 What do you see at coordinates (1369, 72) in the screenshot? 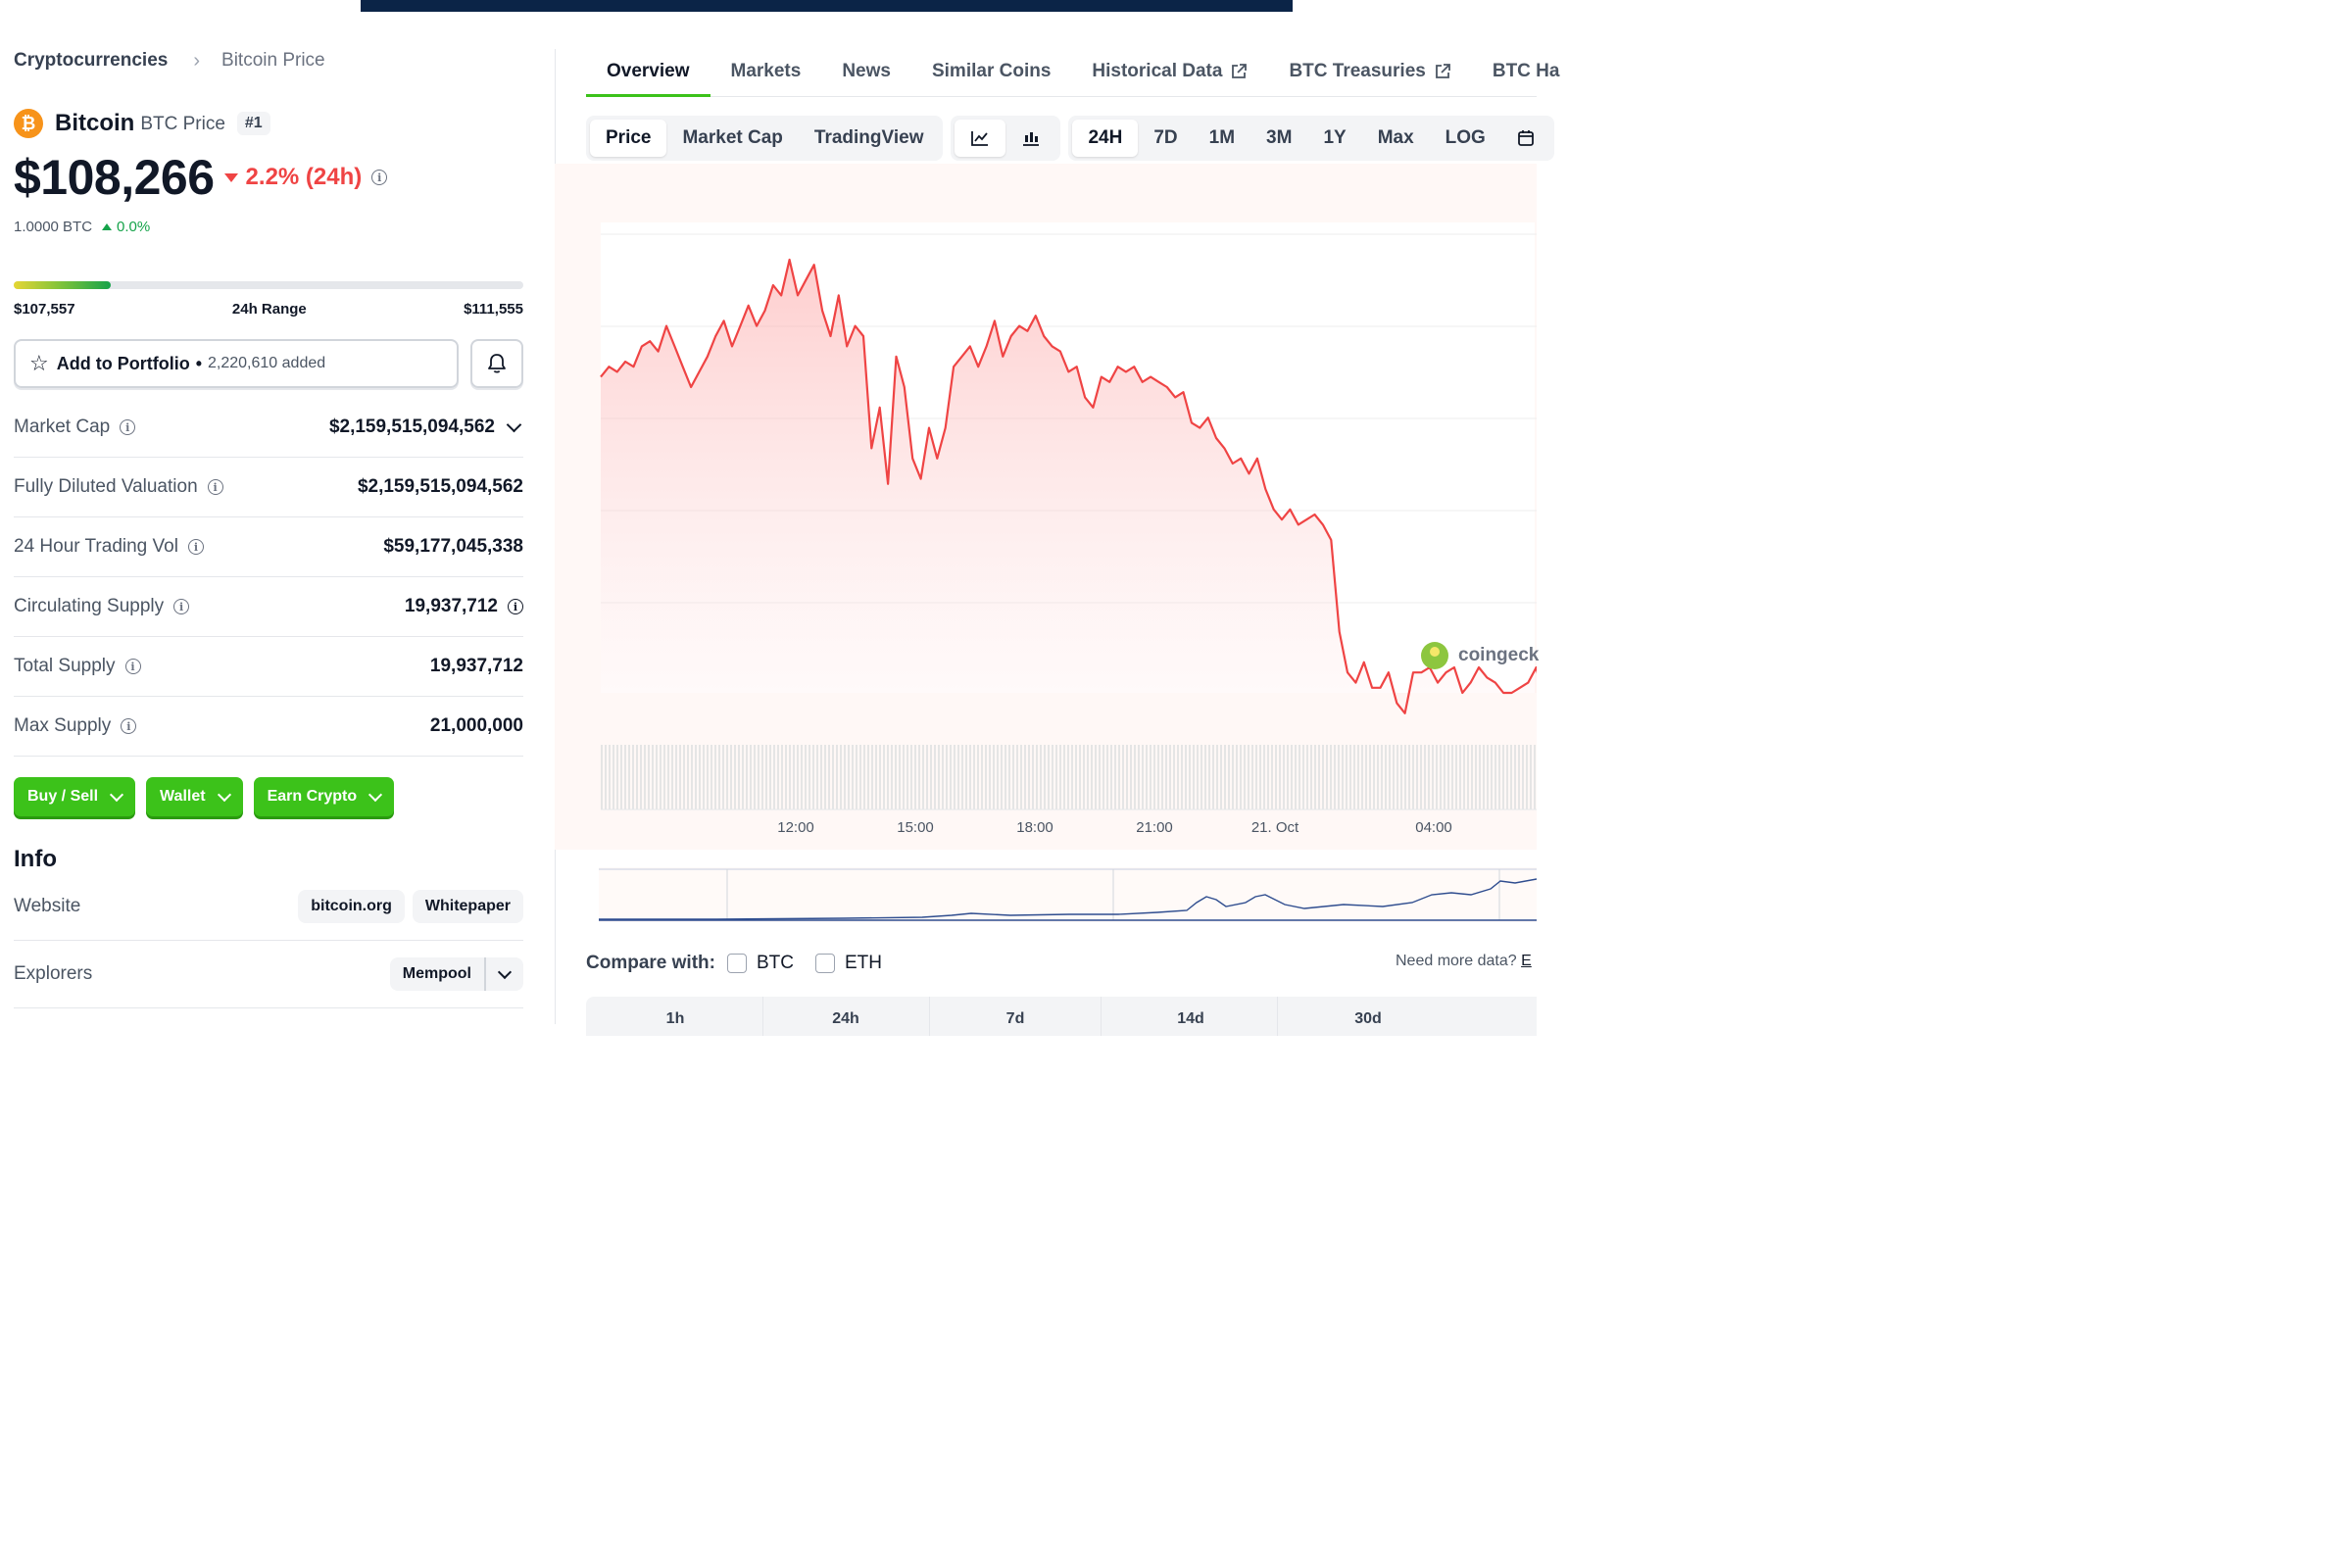
I see `tab-btc-treasuries: BTC Treasuries` at bounding box center [1369, 72].